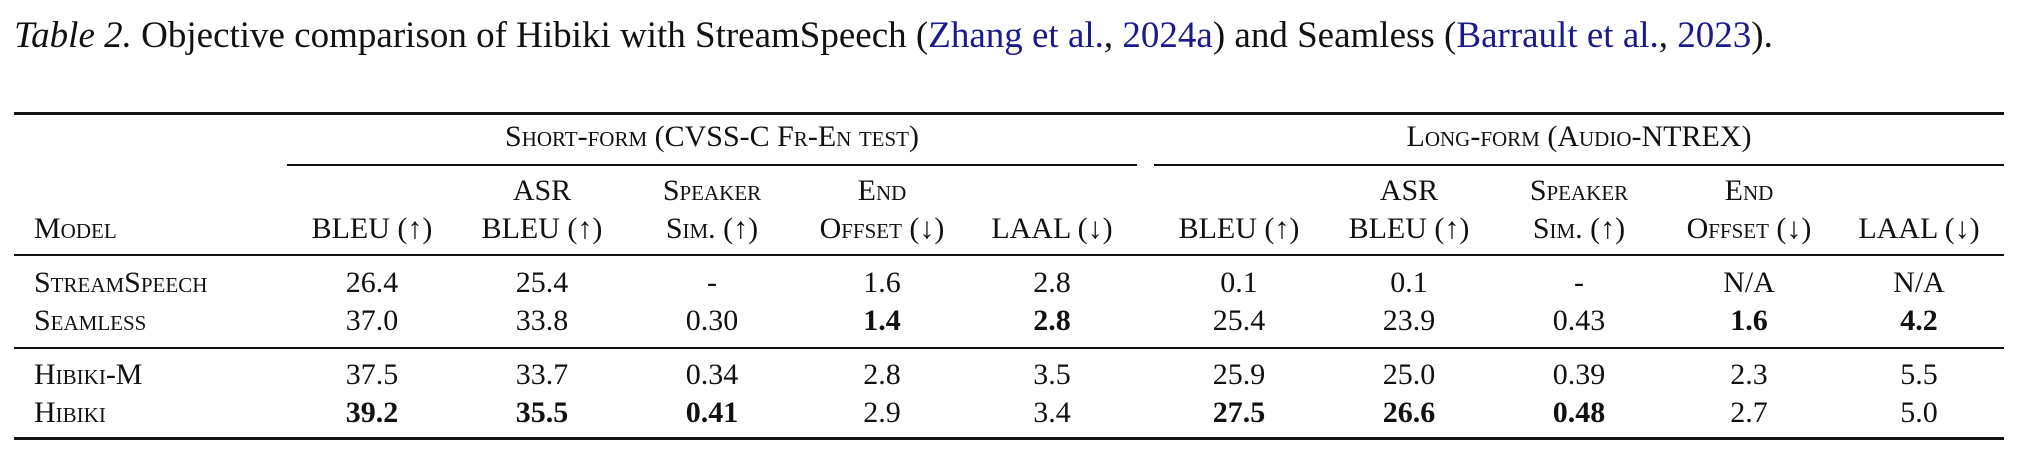  I want to click on cell-value: 2.9, so click(882, 412).